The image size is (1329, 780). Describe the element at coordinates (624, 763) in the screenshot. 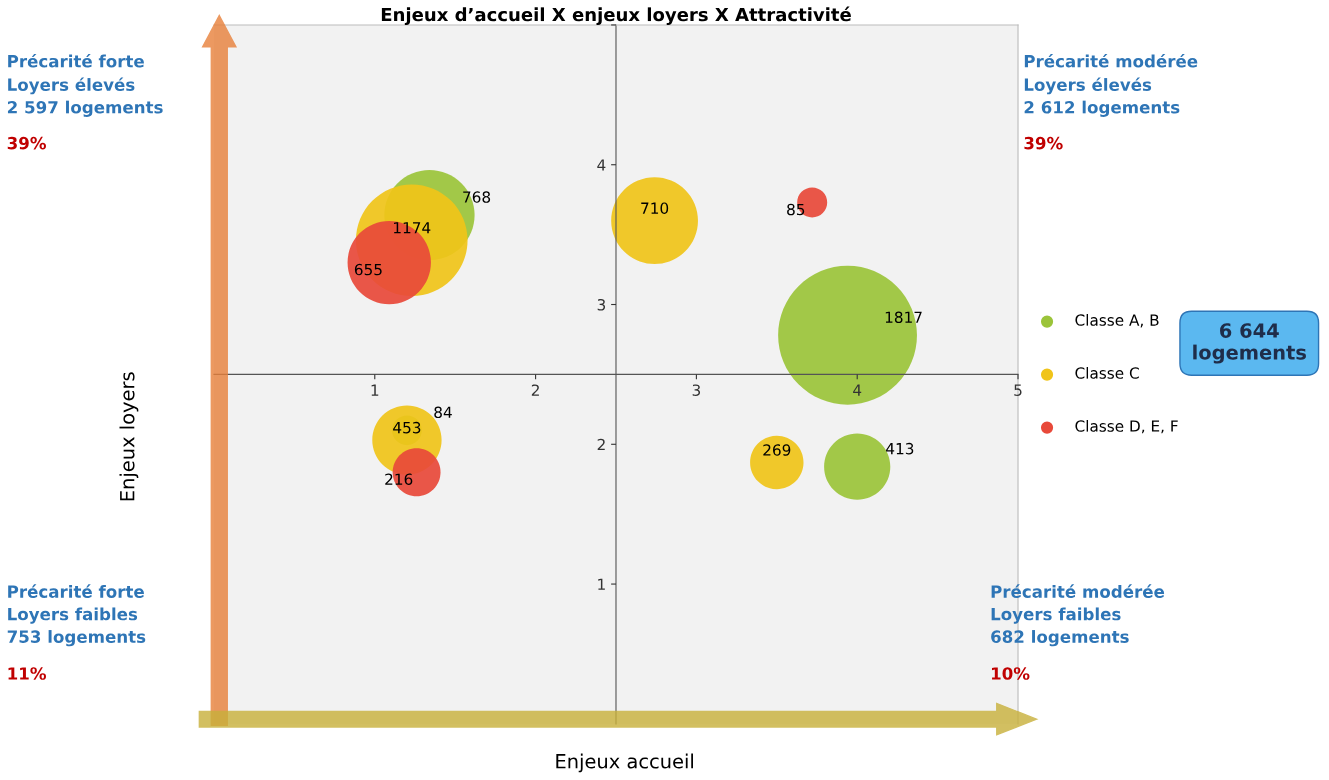

I see `x-axis-title: Enjeux accueil` at that location.